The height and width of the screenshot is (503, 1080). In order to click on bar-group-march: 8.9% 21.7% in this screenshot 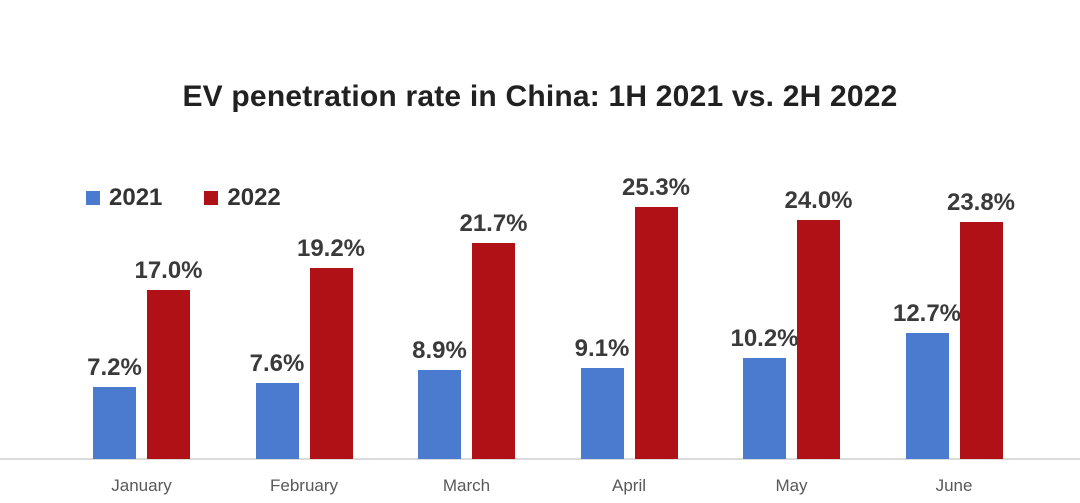, I will do `click(470, 335)`.